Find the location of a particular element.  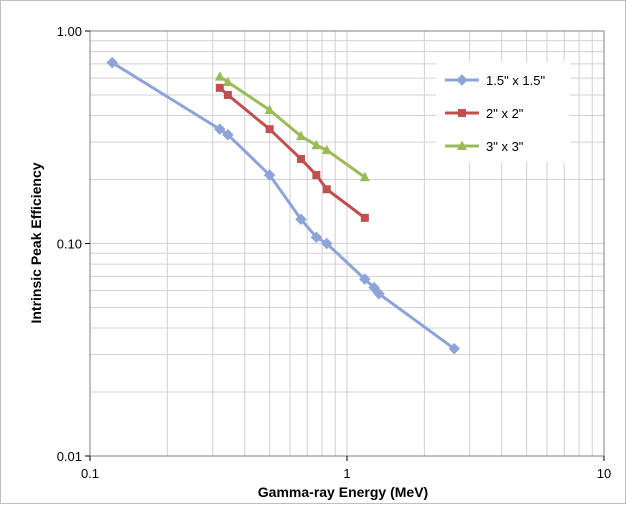

legend: 1.5" x 1.5" 2" x 2" 3" x 3" is located at coordinates (503, 112).